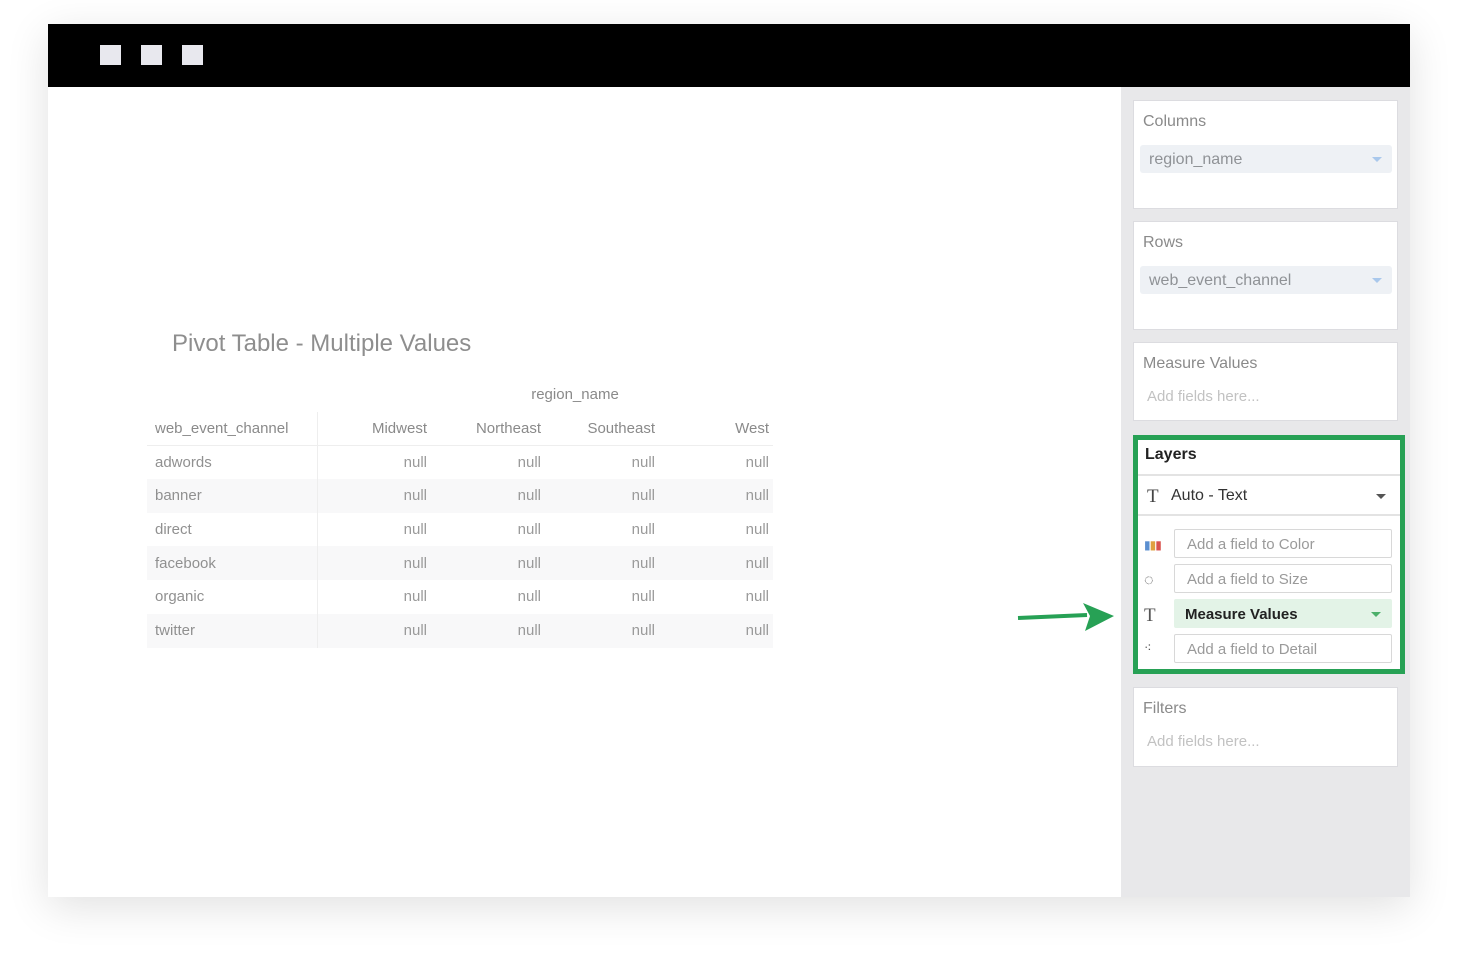 The width and height of the screenshot is (1459, 969). Describe the element at coordinates (232, 563) in the screenshot. I see `row-header: facebook` at that location.